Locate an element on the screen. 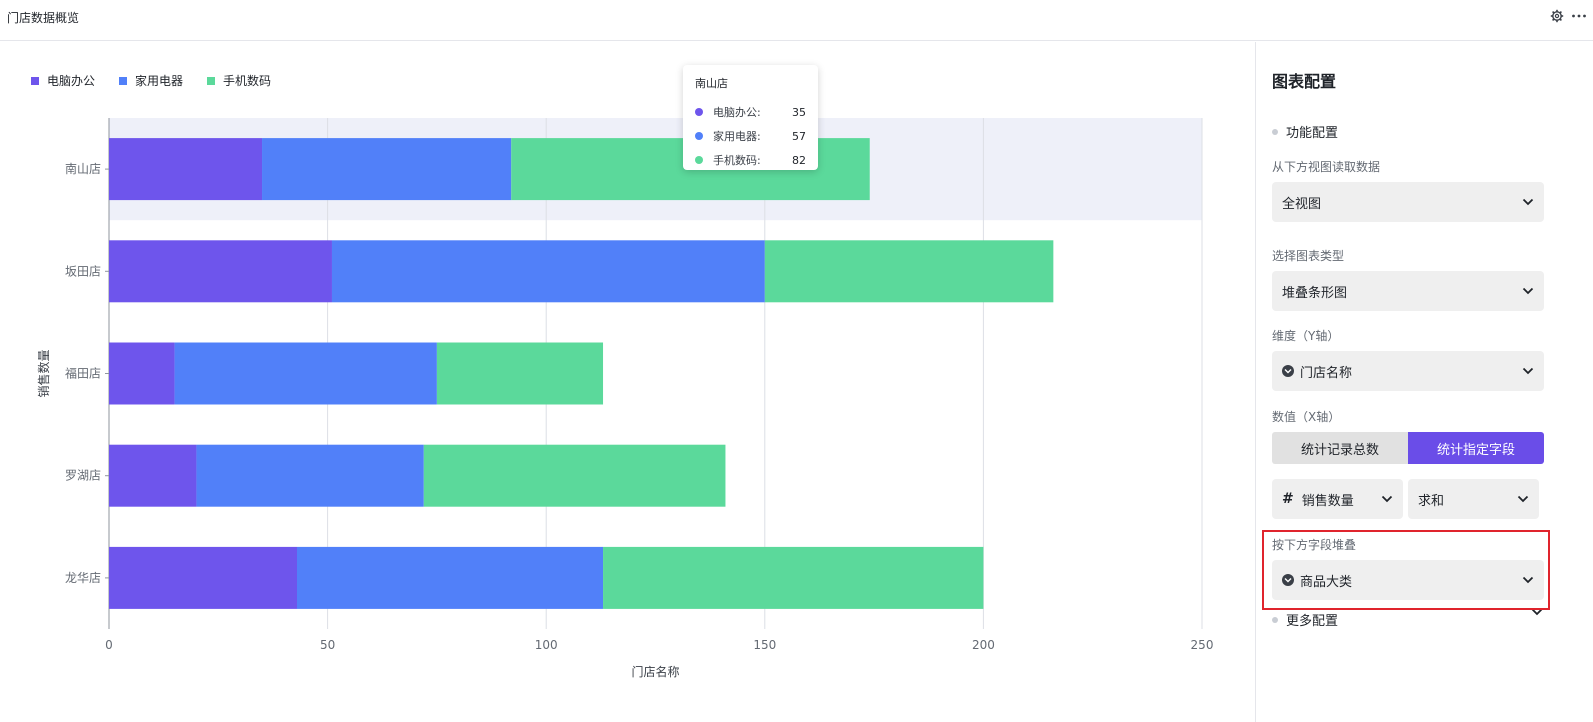 The image size is (1593, 722). tooltip-value: 35 is located at coordinates (799, 112).